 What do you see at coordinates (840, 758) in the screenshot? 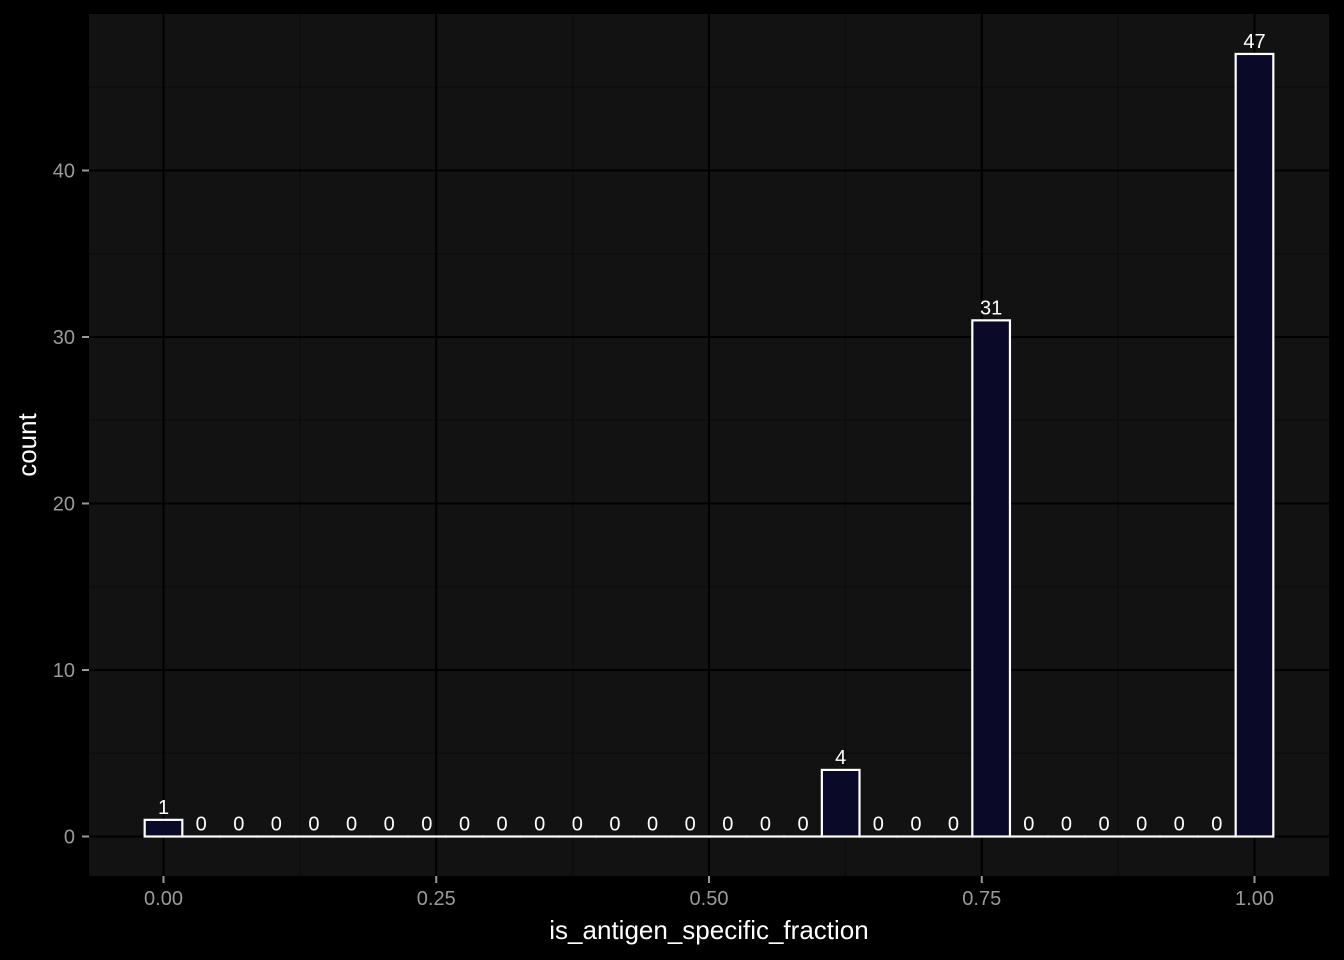
I see `bar-count-label: 4` at bounding box center [840, 758].